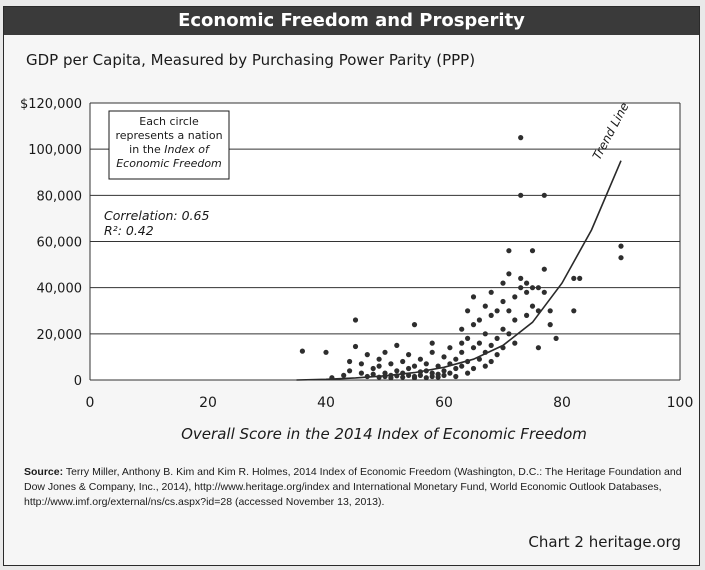 The width and height of the screenshot is (705, 570). I want to click on y-tick-label: 80,000, so click(60, 196).